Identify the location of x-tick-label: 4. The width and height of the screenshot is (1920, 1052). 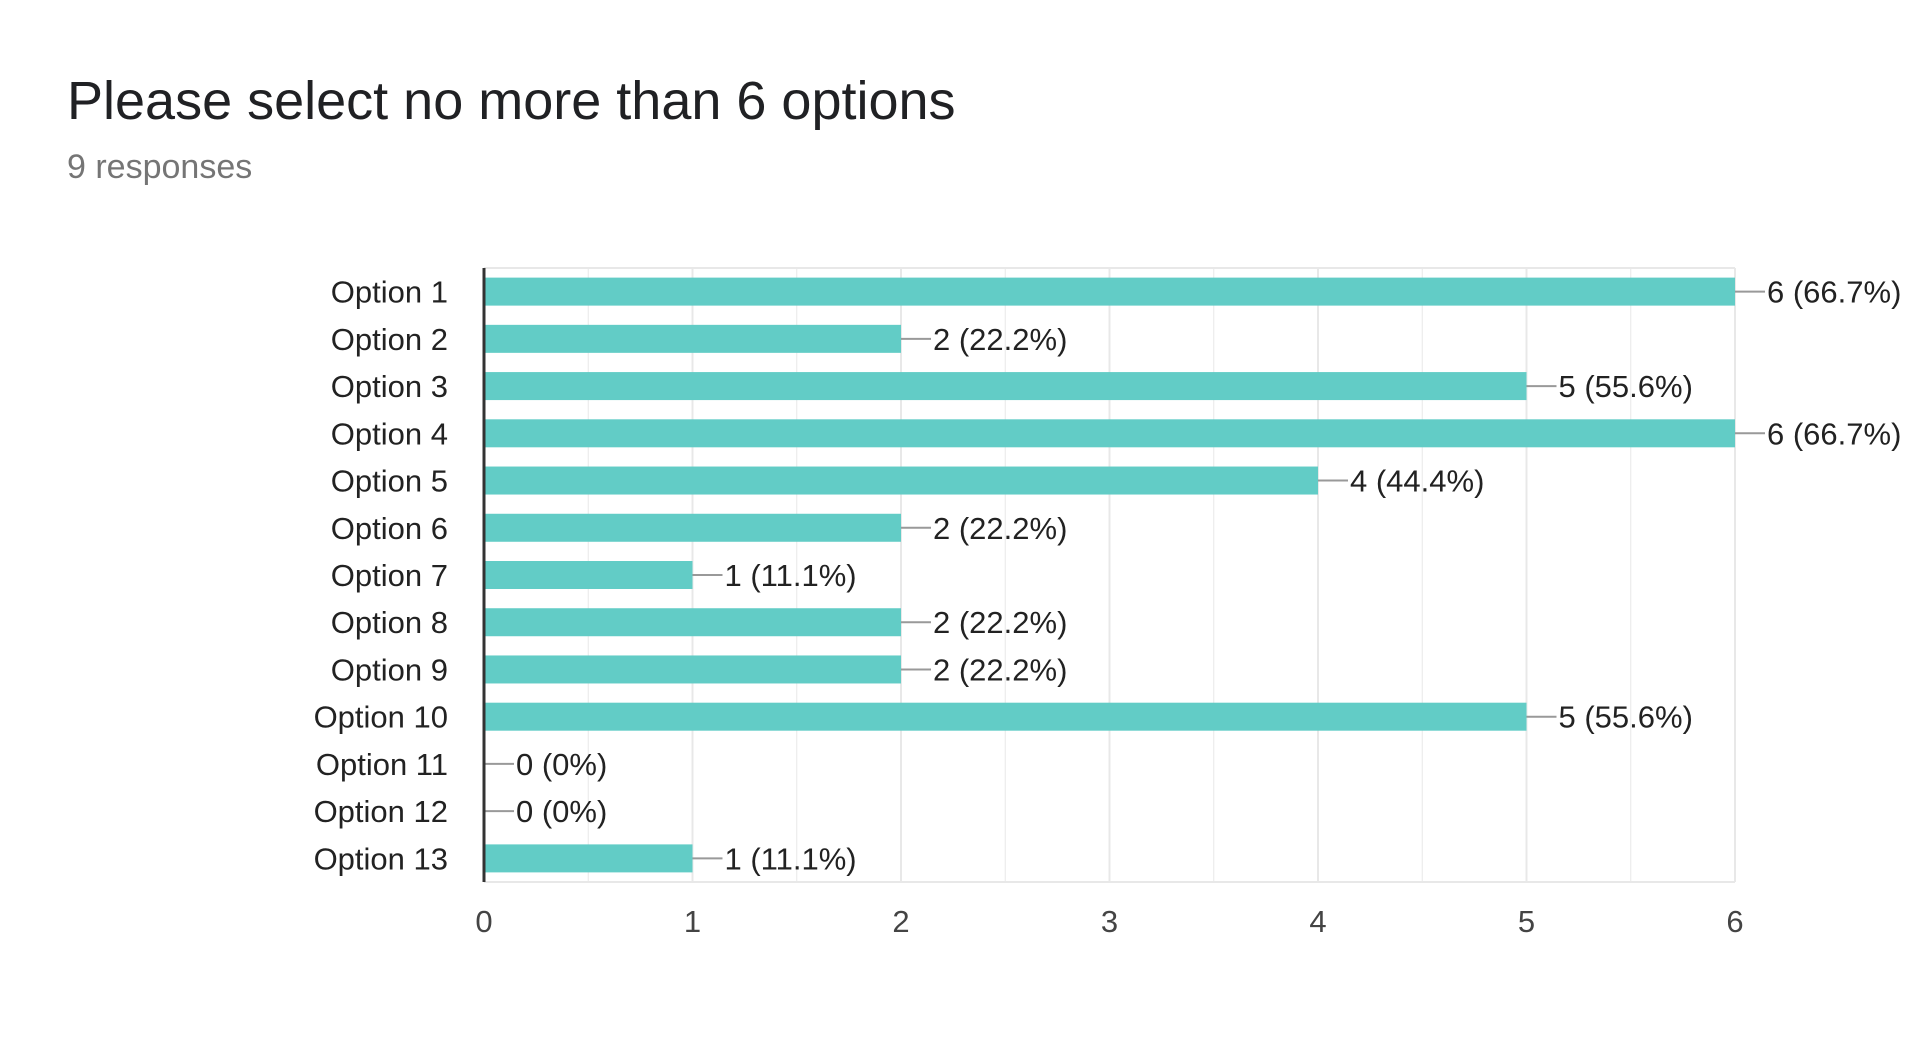
(1317, 921).